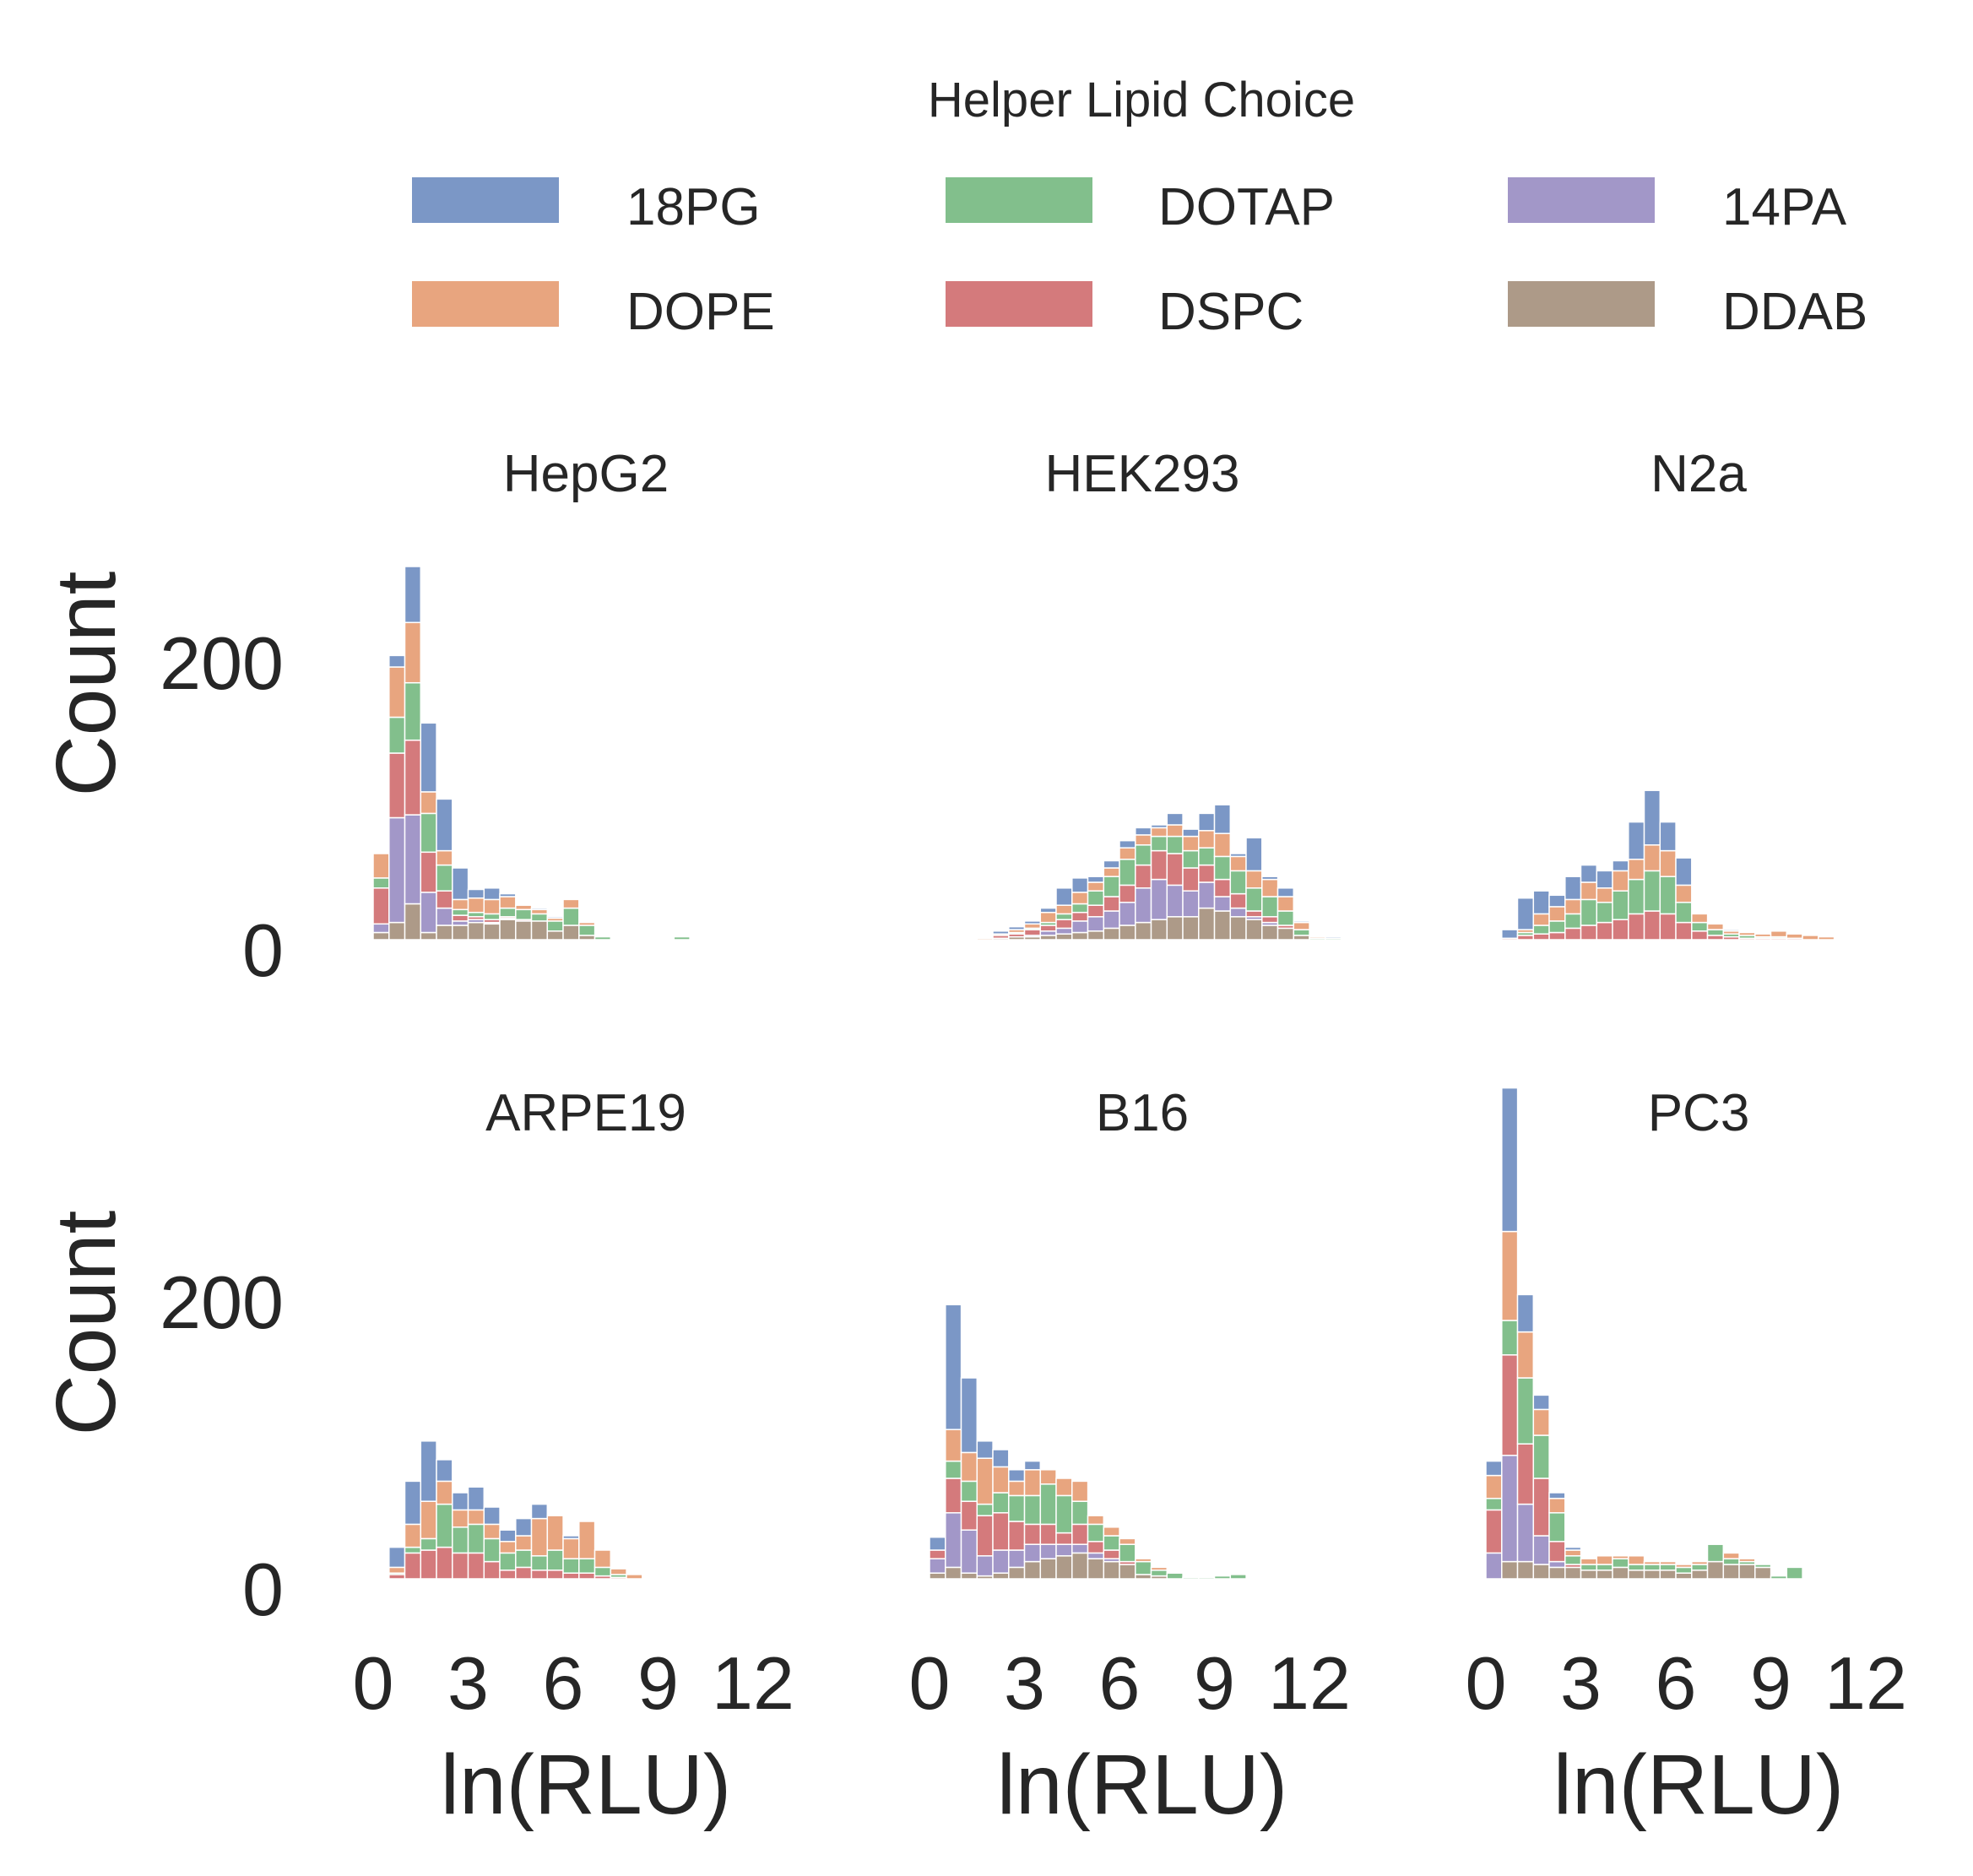 Image resolution: width=1973 pixels, height=1876 pixels. What do you see at coordinates (1017, 1573) in the screenshot?
I see `bar-b16-bin5-ddab` at bounding box center [1017, 1573].